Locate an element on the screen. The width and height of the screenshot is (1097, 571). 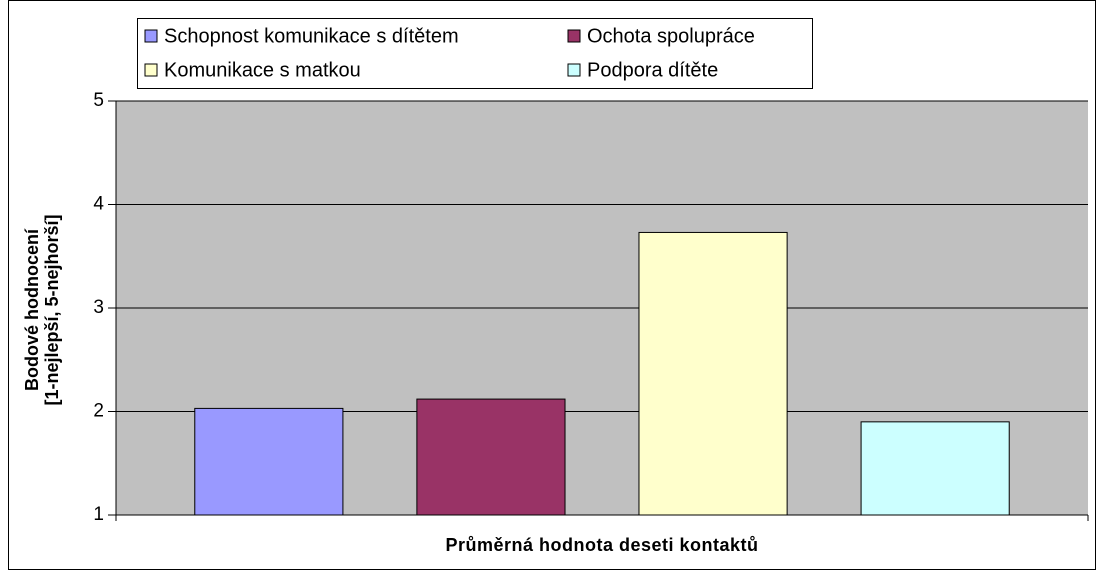
y-axis-label: Bodové hodnocení is located at coordinates (32, 309).